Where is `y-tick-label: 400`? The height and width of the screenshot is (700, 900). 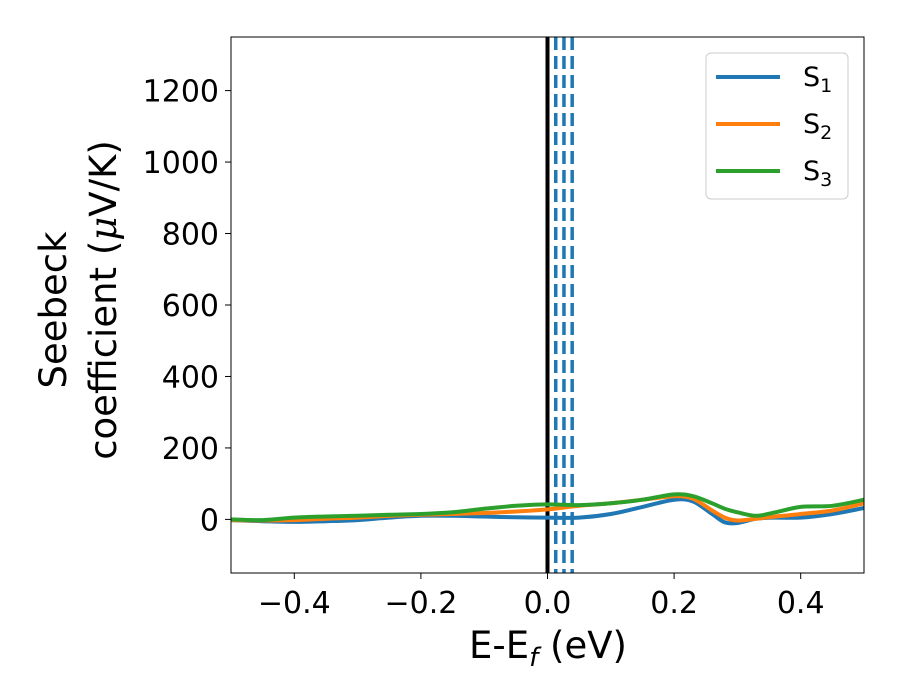 y-tick-label: 400 is located at coordinates (190, 377).